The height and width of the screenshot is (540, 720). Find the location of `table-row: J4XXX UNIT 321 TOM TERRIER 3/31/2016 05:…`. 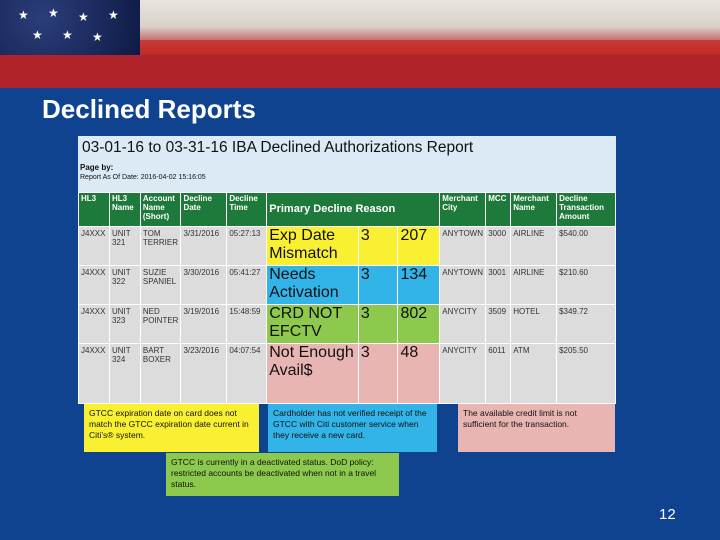

table-row: J4XXX UNIT 321 TOM TERRIER 3/31/2016 05:… is located at coordinates (347, 246).